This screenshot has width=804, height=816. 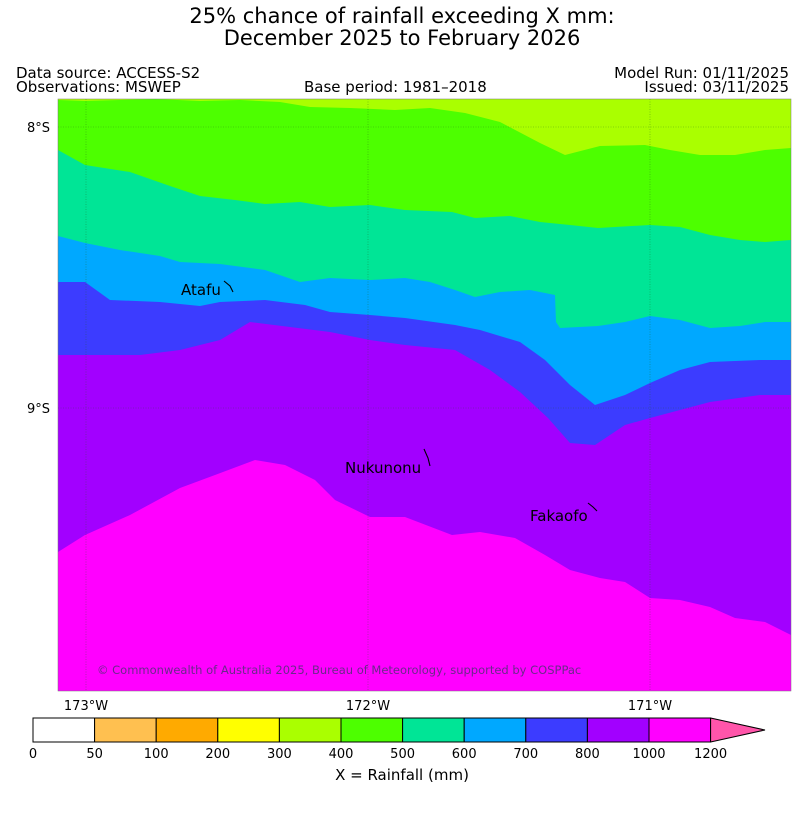 I want to click on place-label-atafu: Atafu, so click(x=201, y=290).